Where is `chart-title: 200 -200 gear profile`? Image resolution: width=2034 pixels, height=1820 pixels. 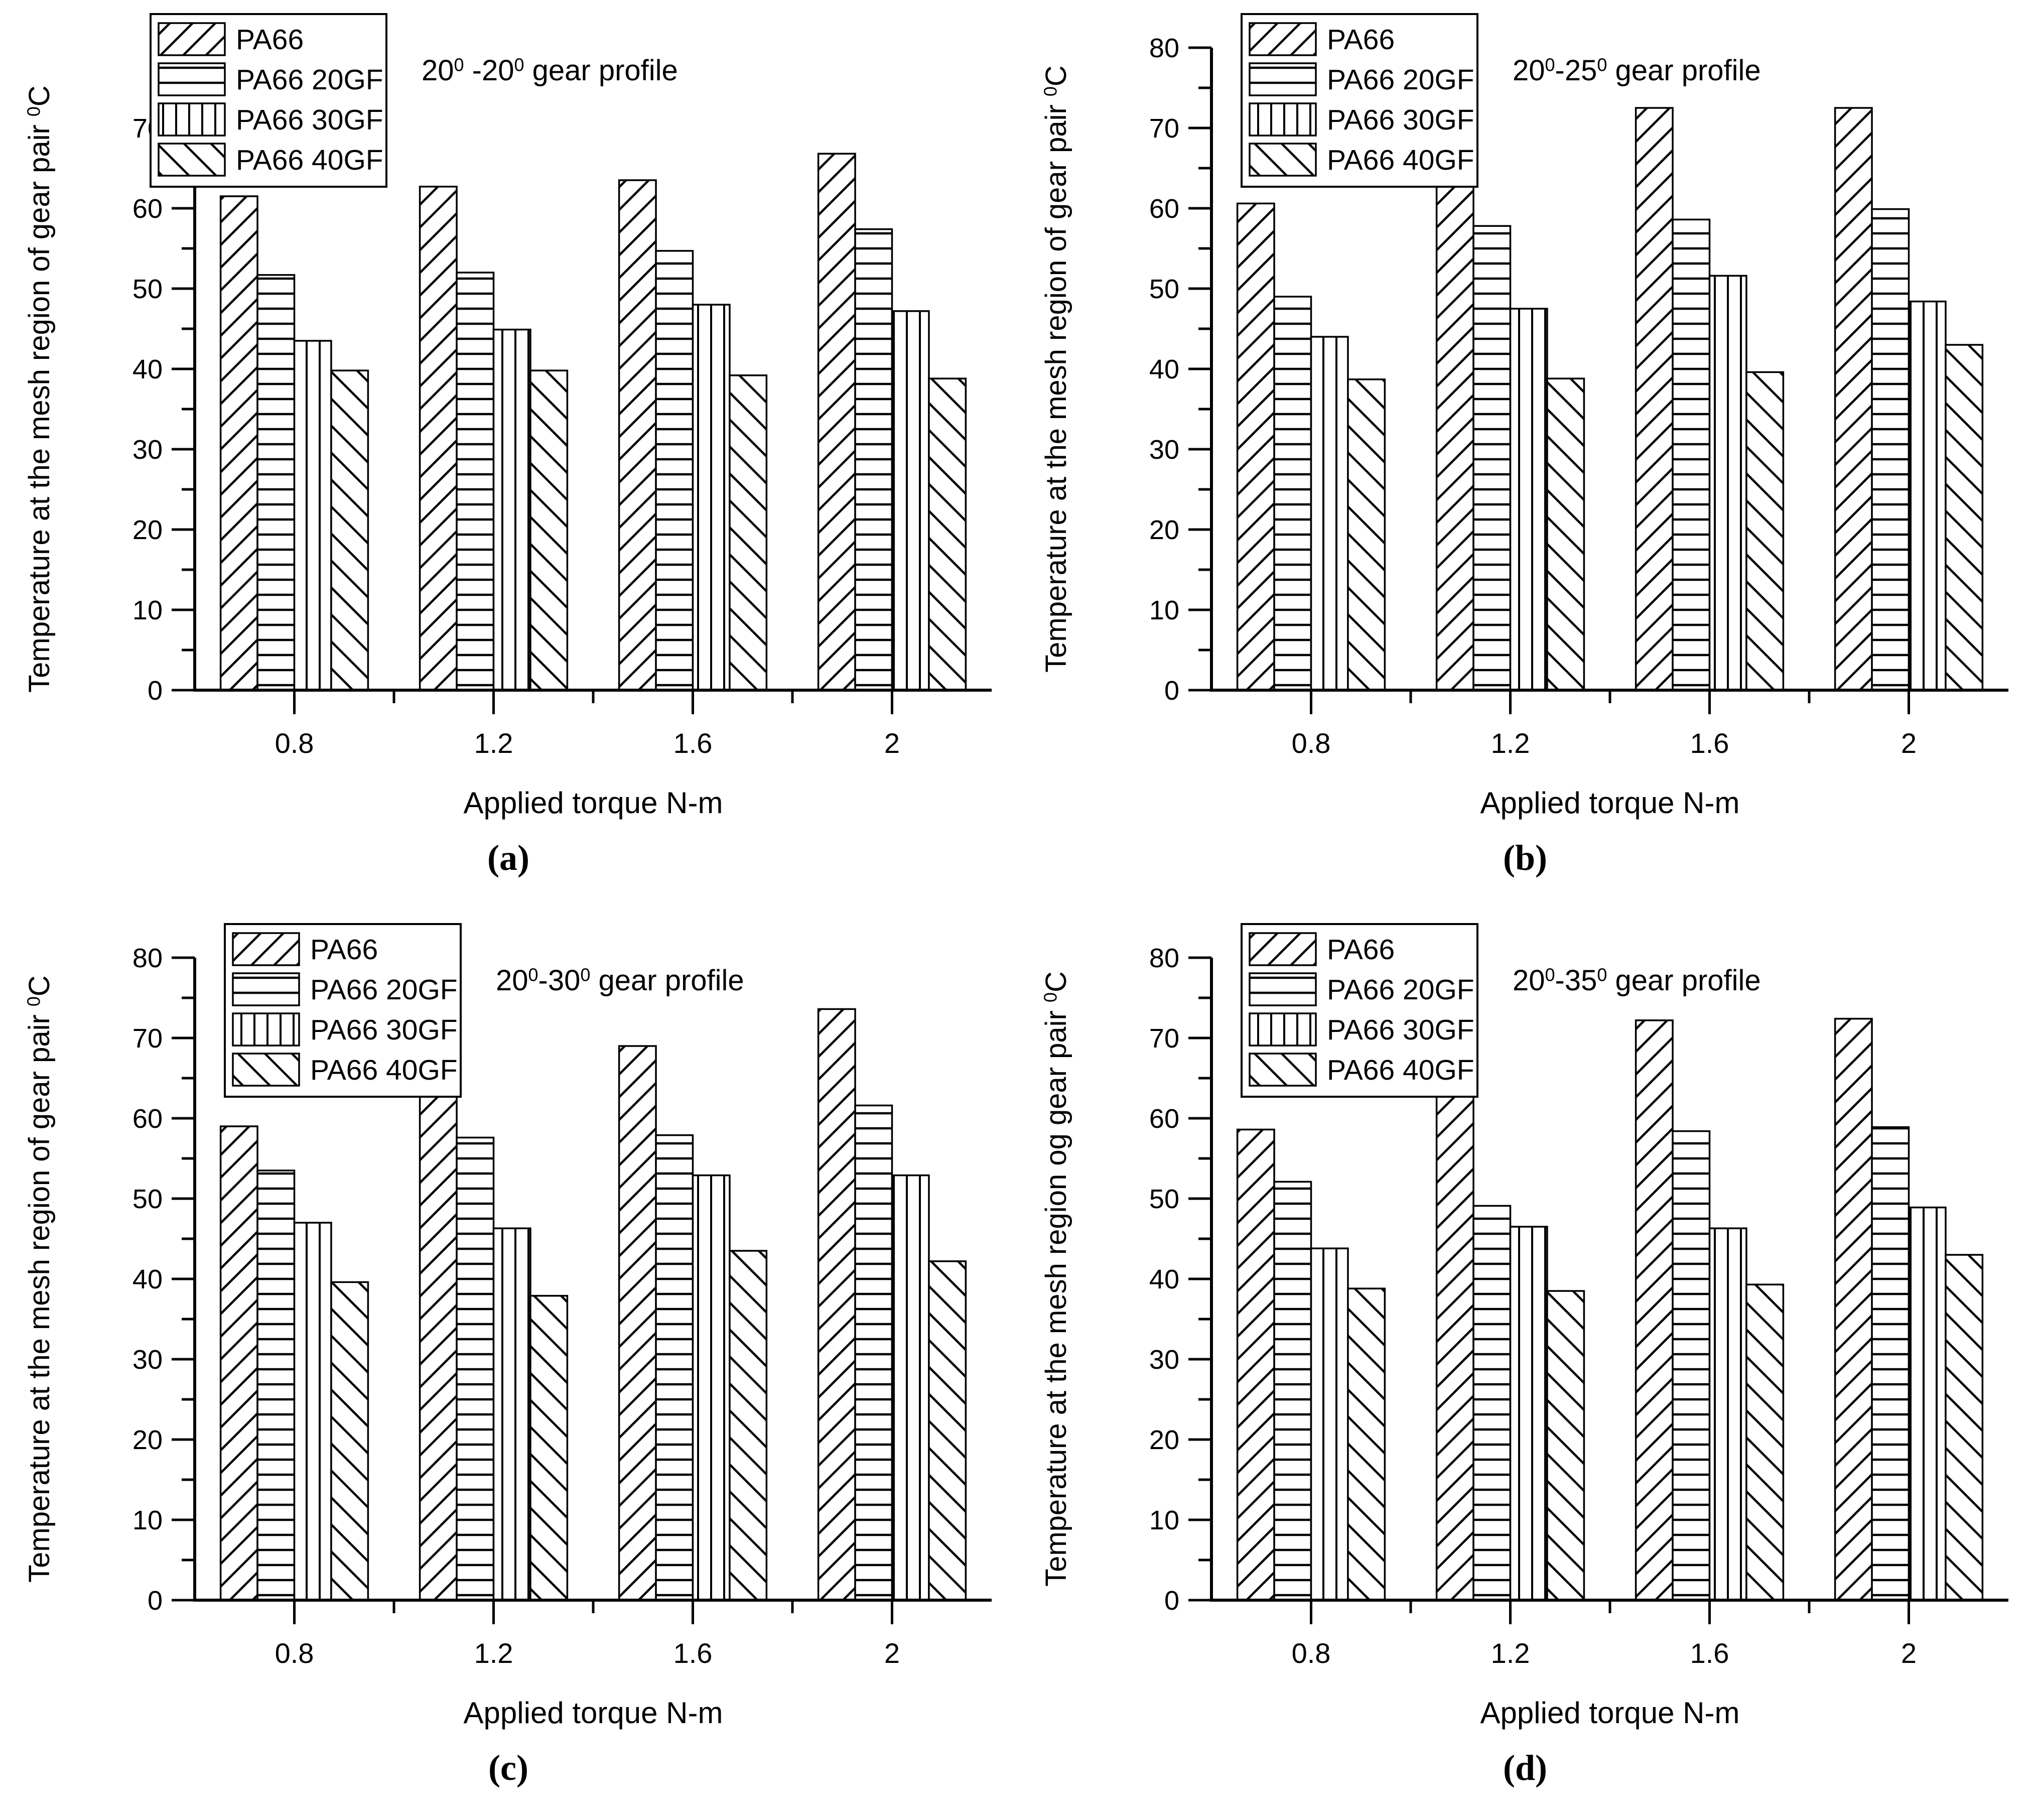 chart-title: 200 -200 gear profile is located at coordinates (550, 70).